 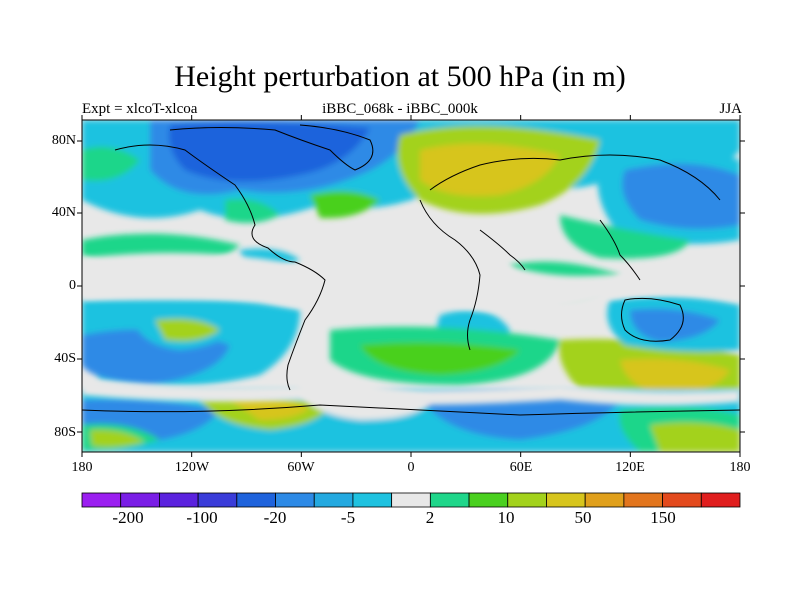 I want to click on lon-label-0: 0, so click(x=411, y=467).